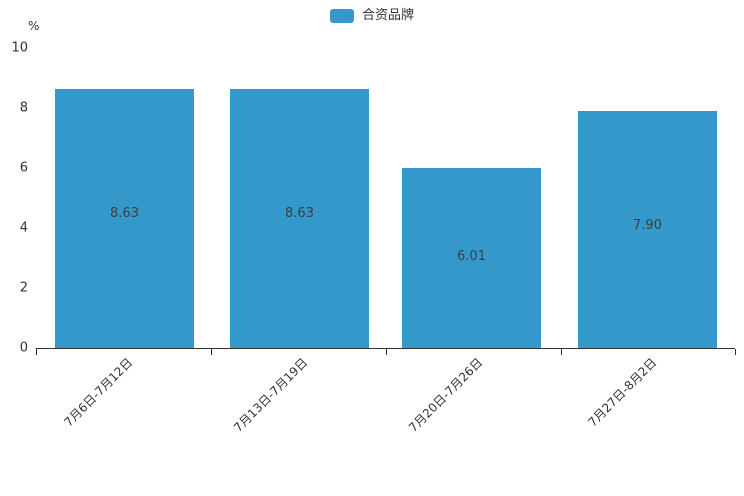 The width and height of the screenshot is (744, 496). I want to click on bar-value-label-2: 6.01, so click(471, 256).